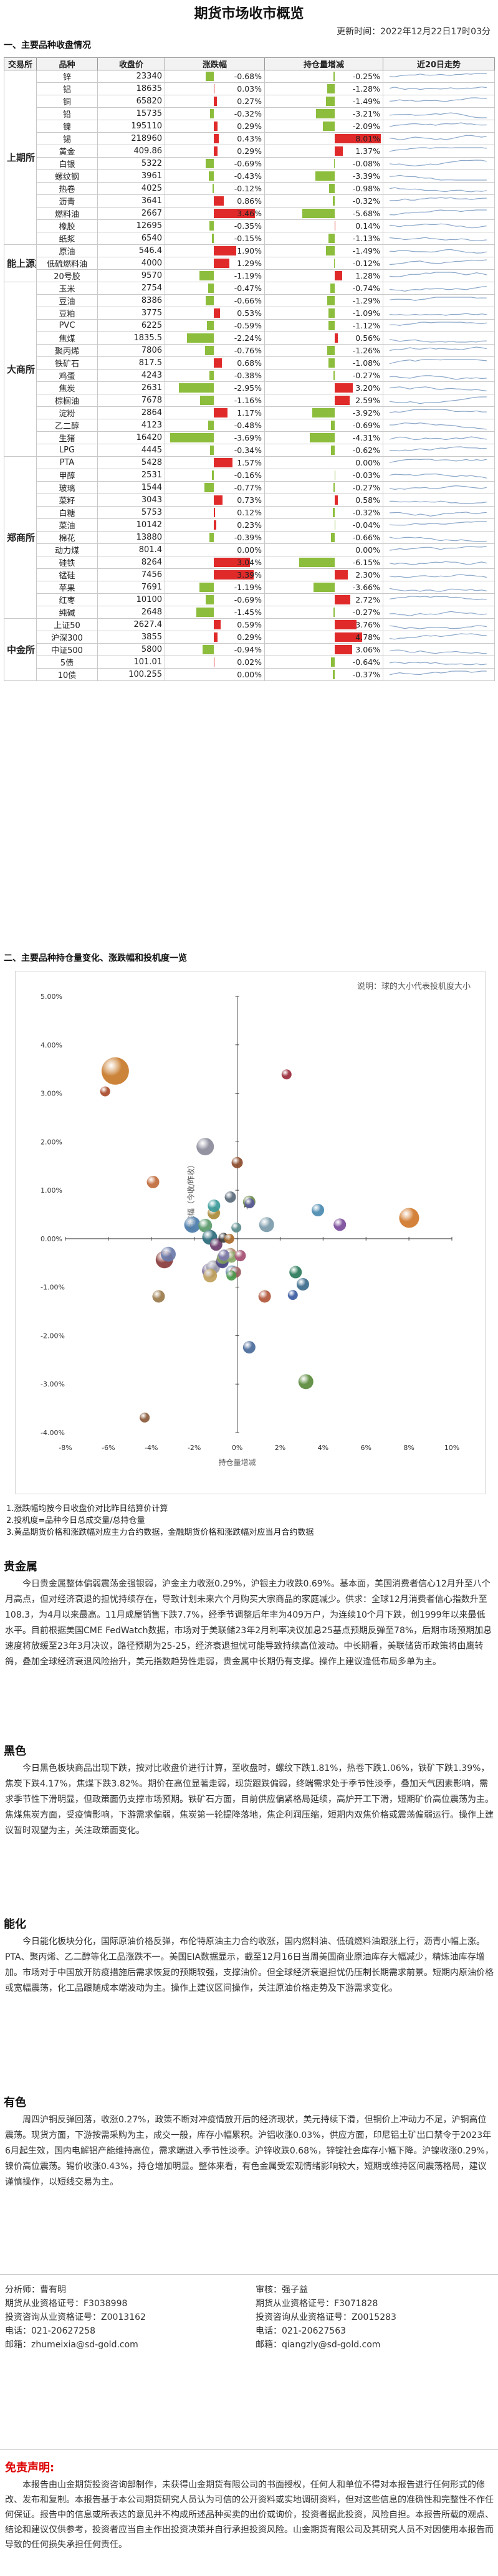 This screenshot has width=498, height=2576. Describe the element at coordinates (67, 101) in the screenshot. I see `variety-name: 铜` at that location.